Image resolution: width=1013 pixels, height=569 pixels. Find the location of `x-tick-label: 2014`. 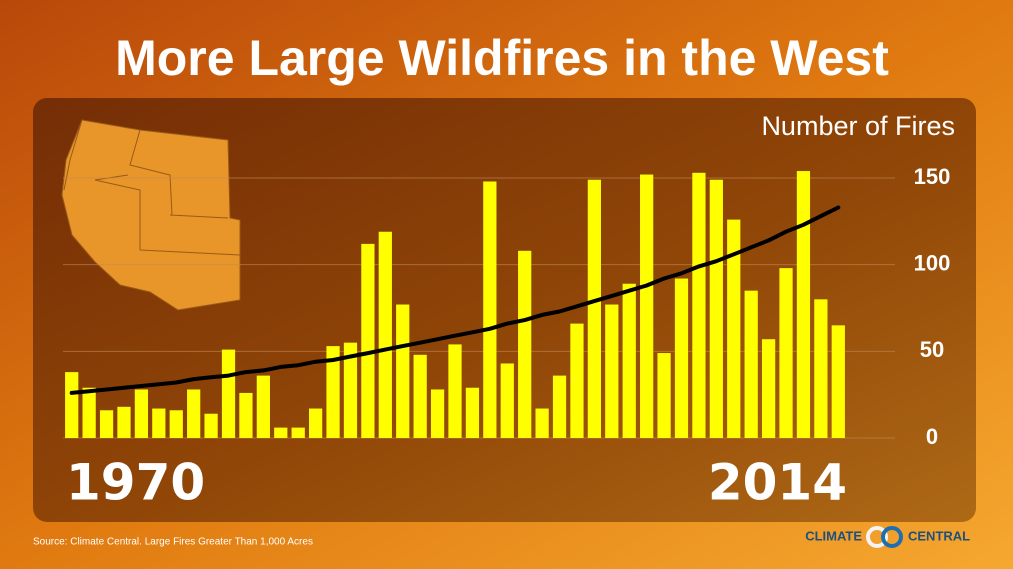

x-tick-label: 2014 is located at coordinates (777, 483).